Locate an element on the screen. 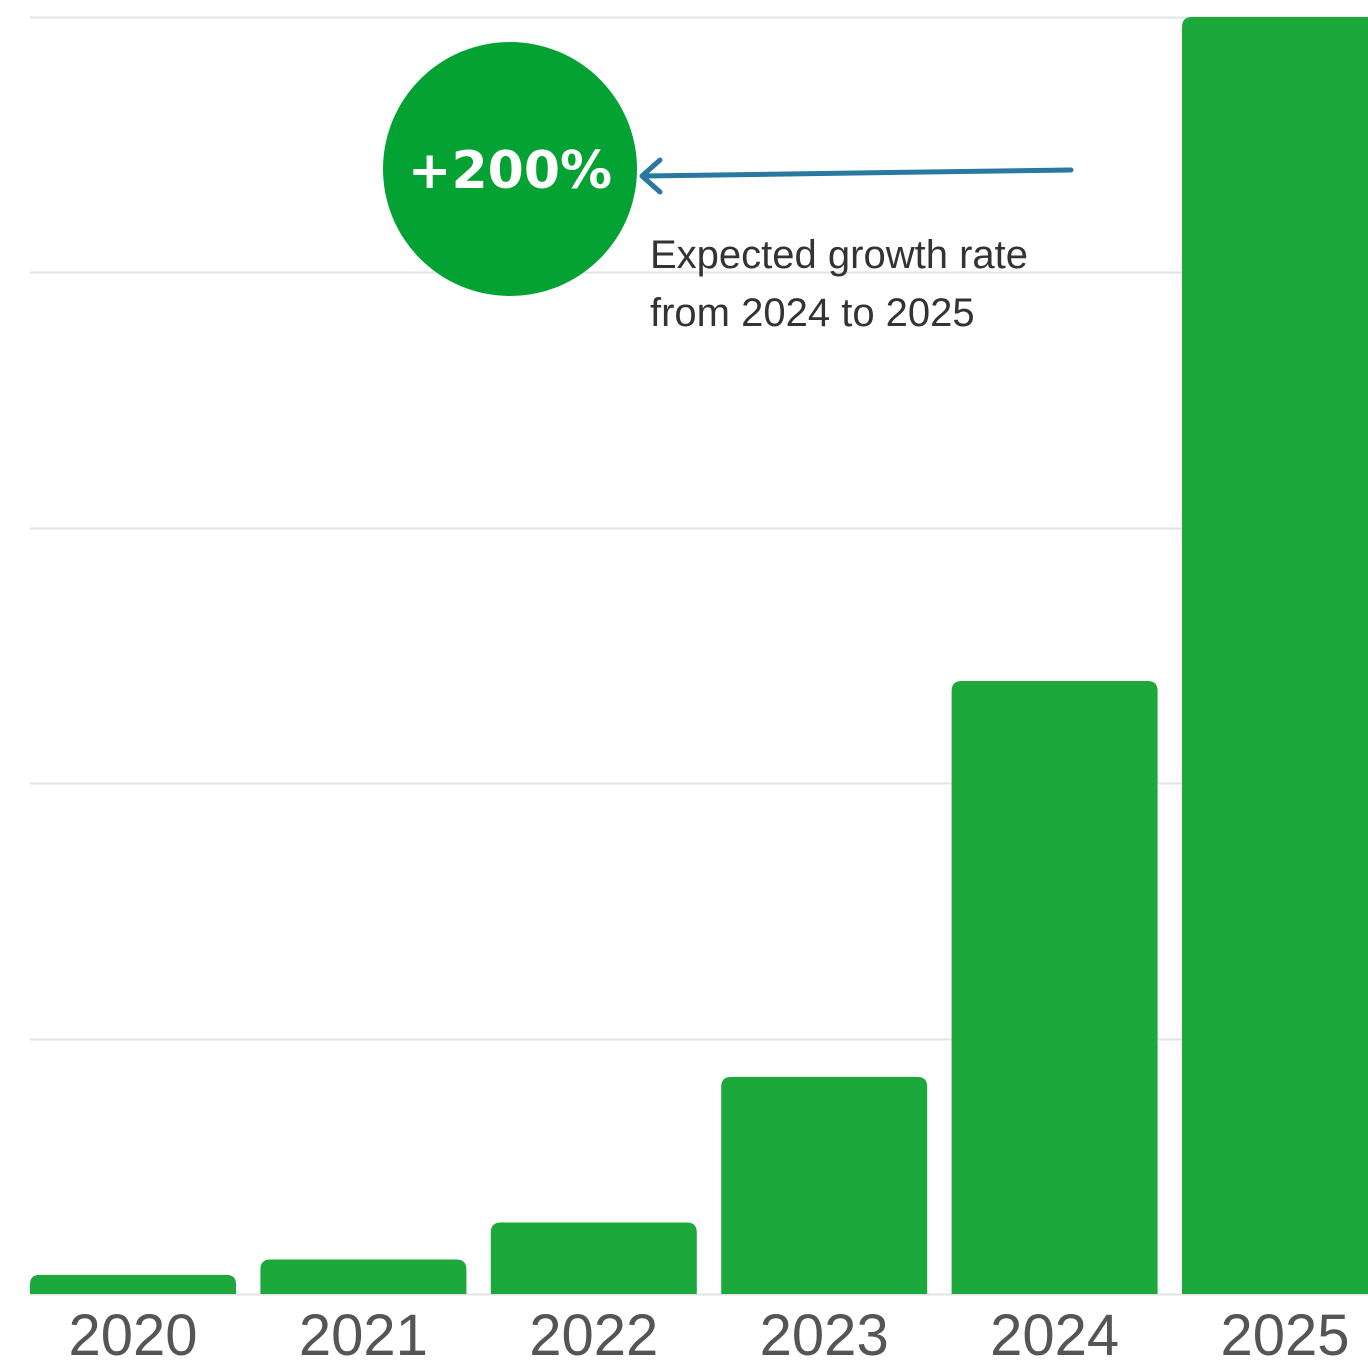 Image resolution: width=1368 pixels, height=1362 pixels. x-tick-label: 2022 is located at coordinates (593, 1332).